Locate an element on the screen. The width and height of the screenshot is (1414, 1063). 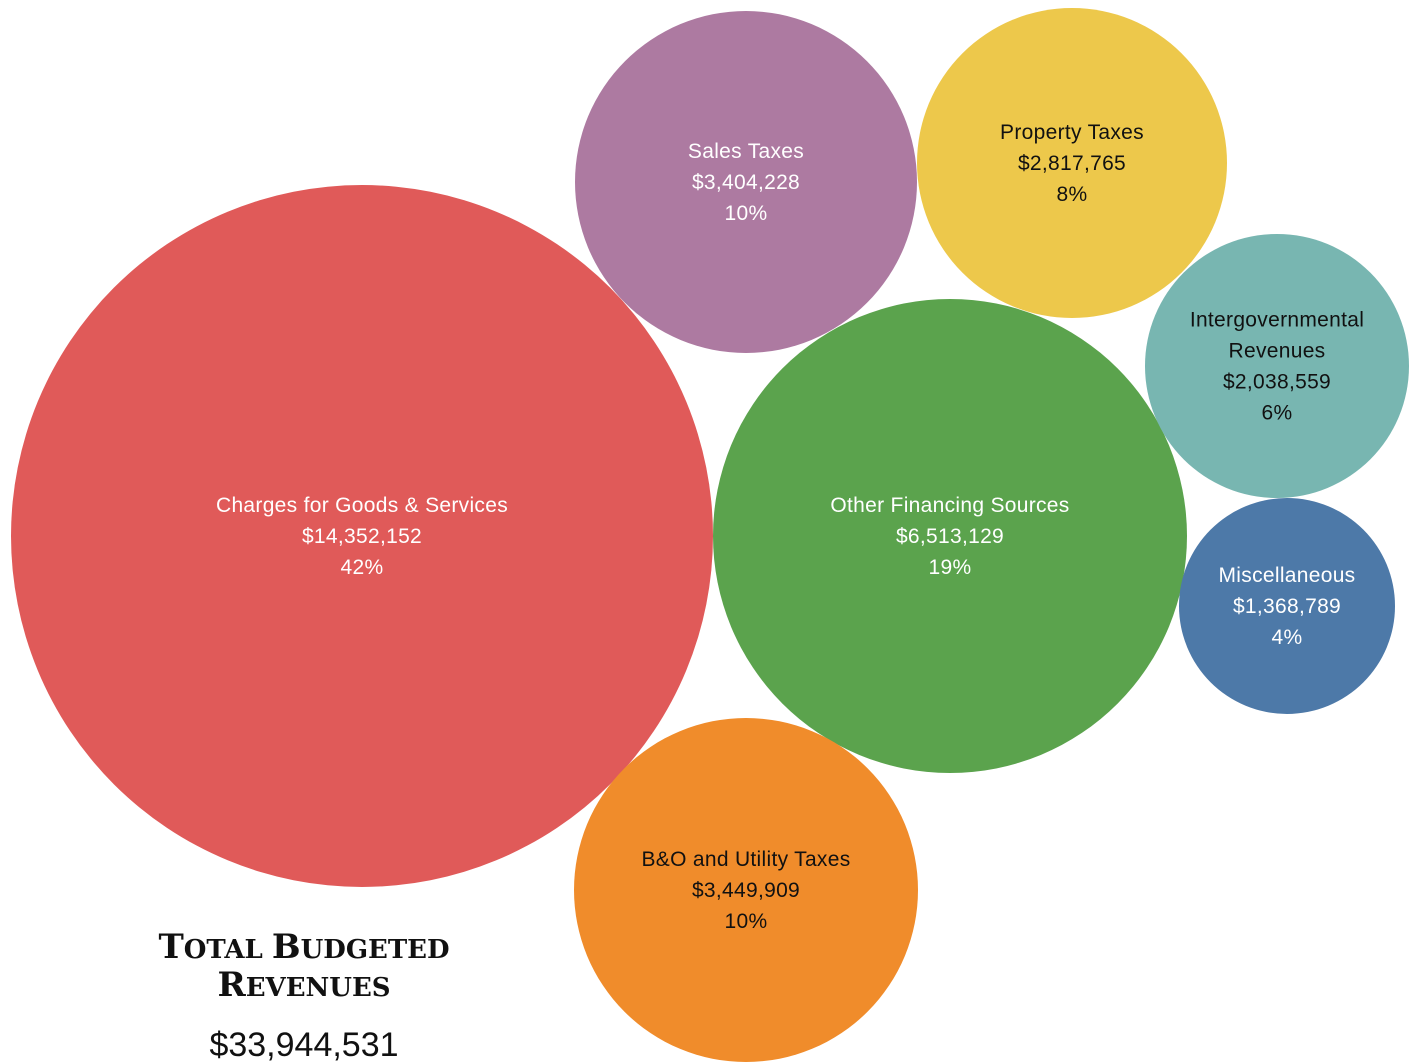
bubble-amount: $2,038,559 is located at coordinates (1277, 382).